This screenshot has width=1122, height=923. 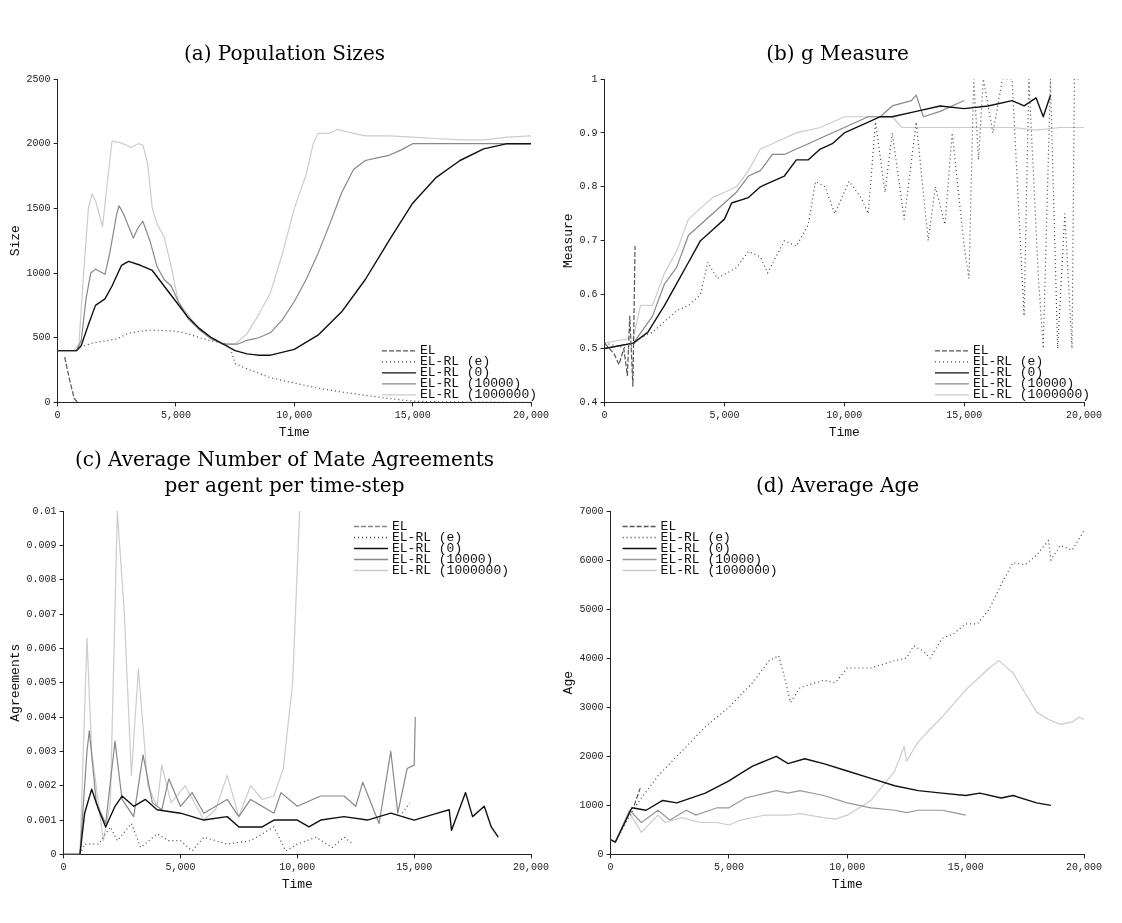 What do you see at coordinates (837, 485) in the screenshot?
I see `chart-title: (d) Average Age` at bounding box center [837, 485].